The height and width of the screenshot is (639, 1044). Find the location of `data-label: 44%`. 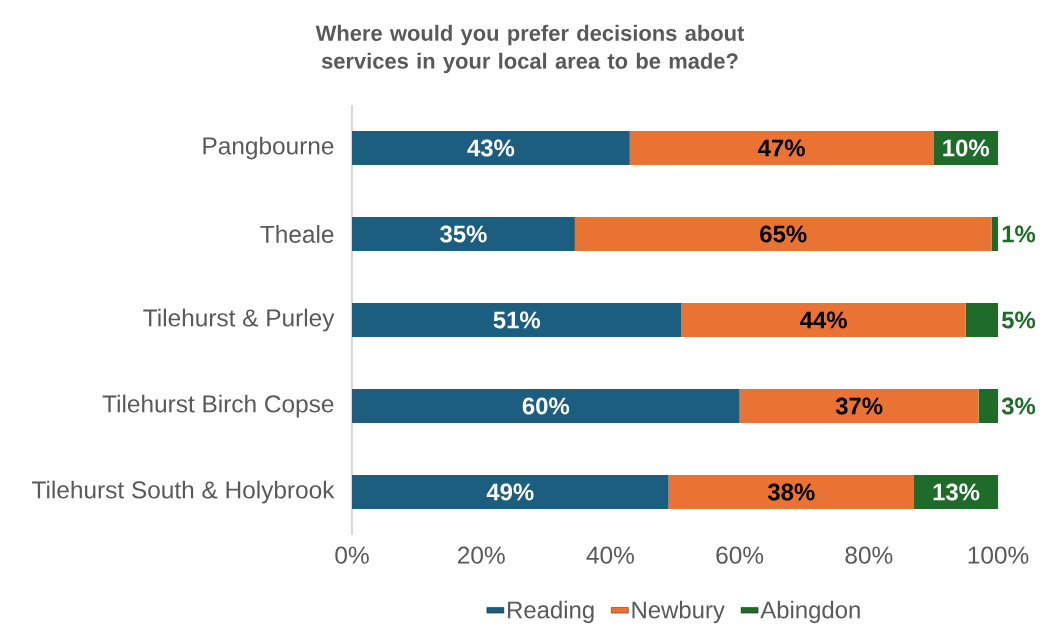

data-label: 44% is located at coordinates (823, 320).